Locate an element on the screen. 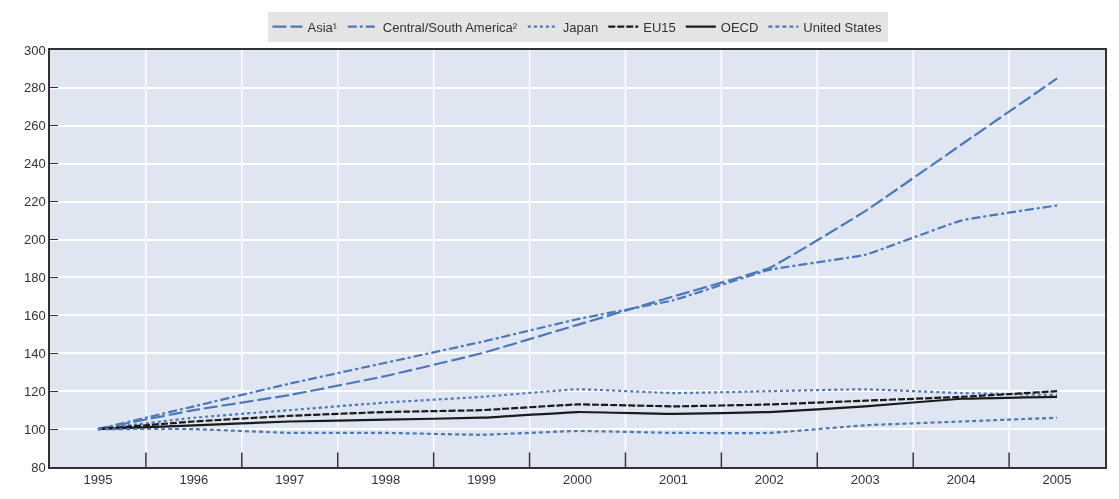 This screenshot has width=1119, height=499. y-tick-label: 100 is located at coordinates (34, 429).